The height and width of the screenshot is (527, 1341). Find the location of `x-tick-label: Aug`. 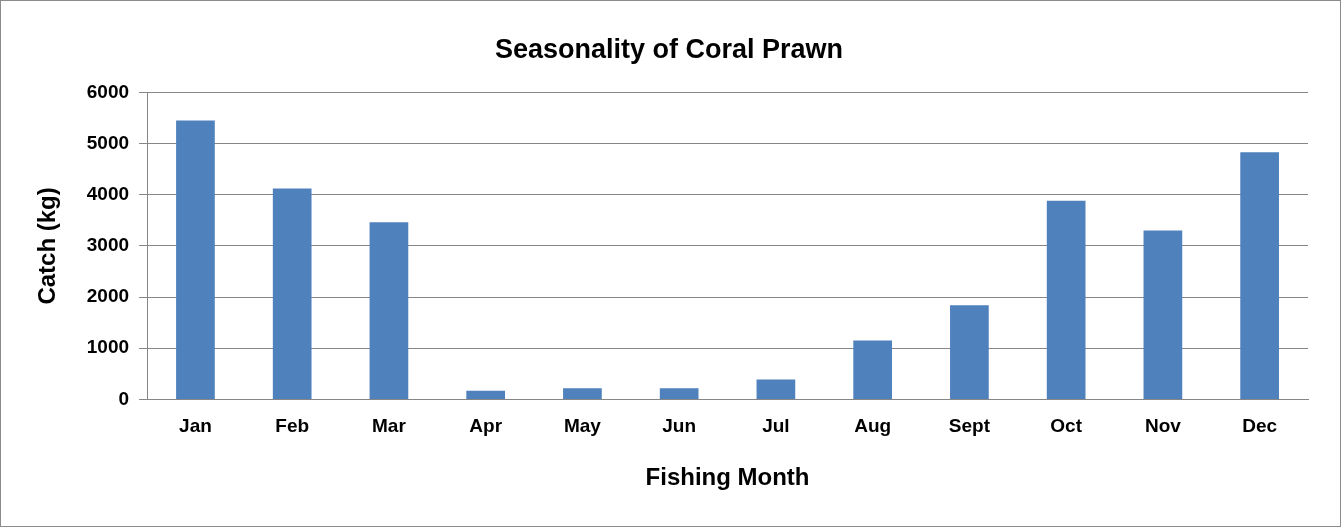

x-tick-label: Aug is located at coordinates (873, 426).